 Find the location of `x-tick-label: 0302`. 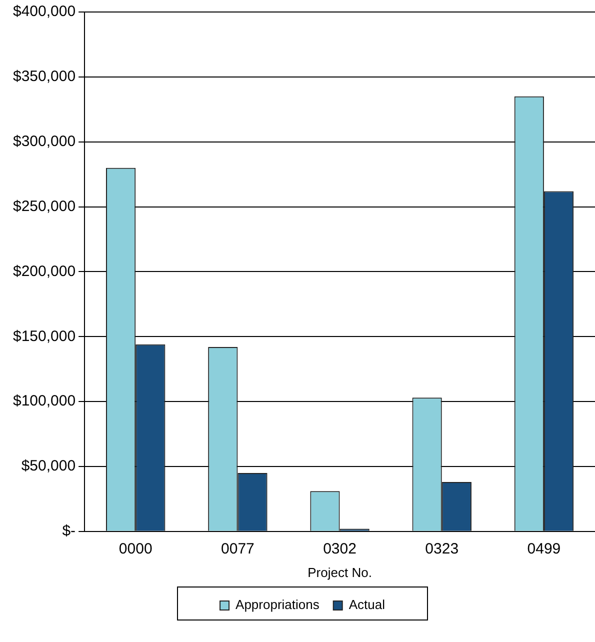

x-tick-label: 0302 is located at coordinates (339, 549).